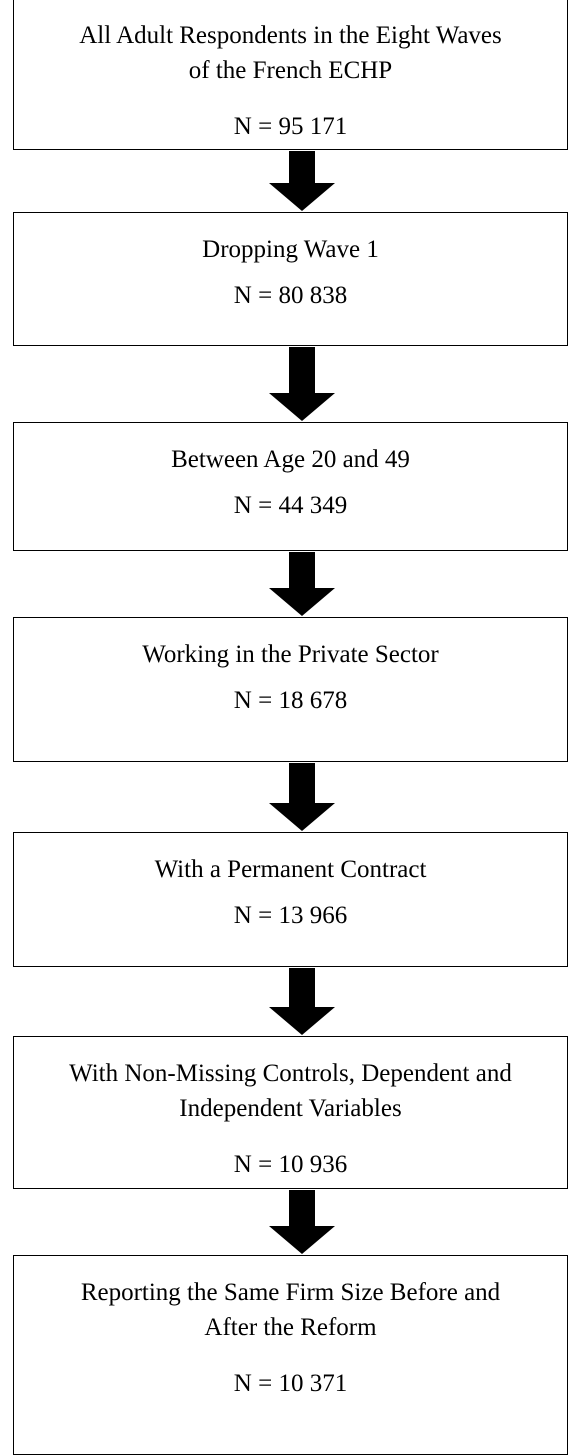 Image resolution: width=571 pixels, height=1455 pixels. I want to click on flow-box: Working in the Private Sector N = 18 678, so click(290, 689).